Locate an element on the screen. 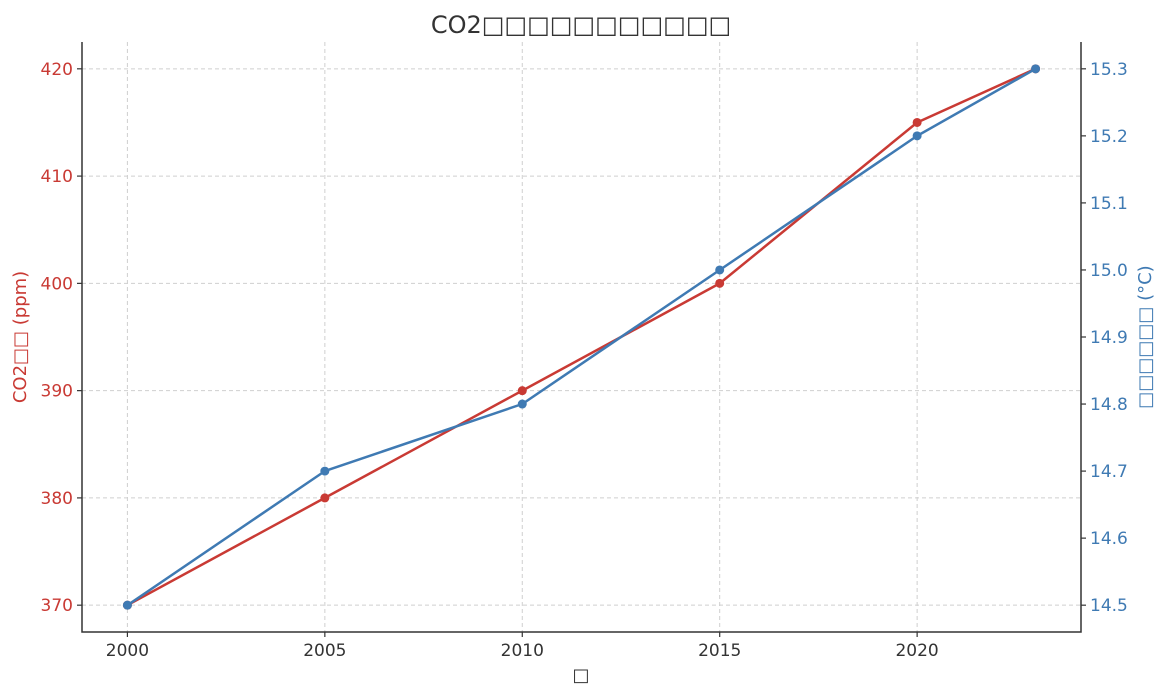 The height and width of the screenshot is (692, 1166). right-tick-label: 14.7 is located at coordinates (1109, 472).